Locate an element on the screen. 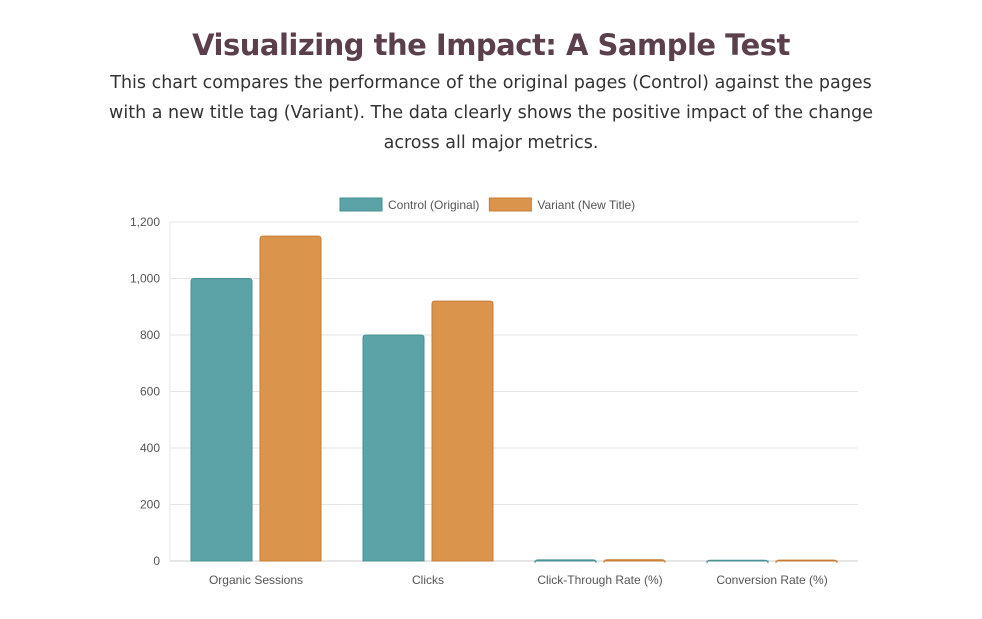 The image size is (982, 619). y-tick-label: 600 is located at coordinates (150, 392).